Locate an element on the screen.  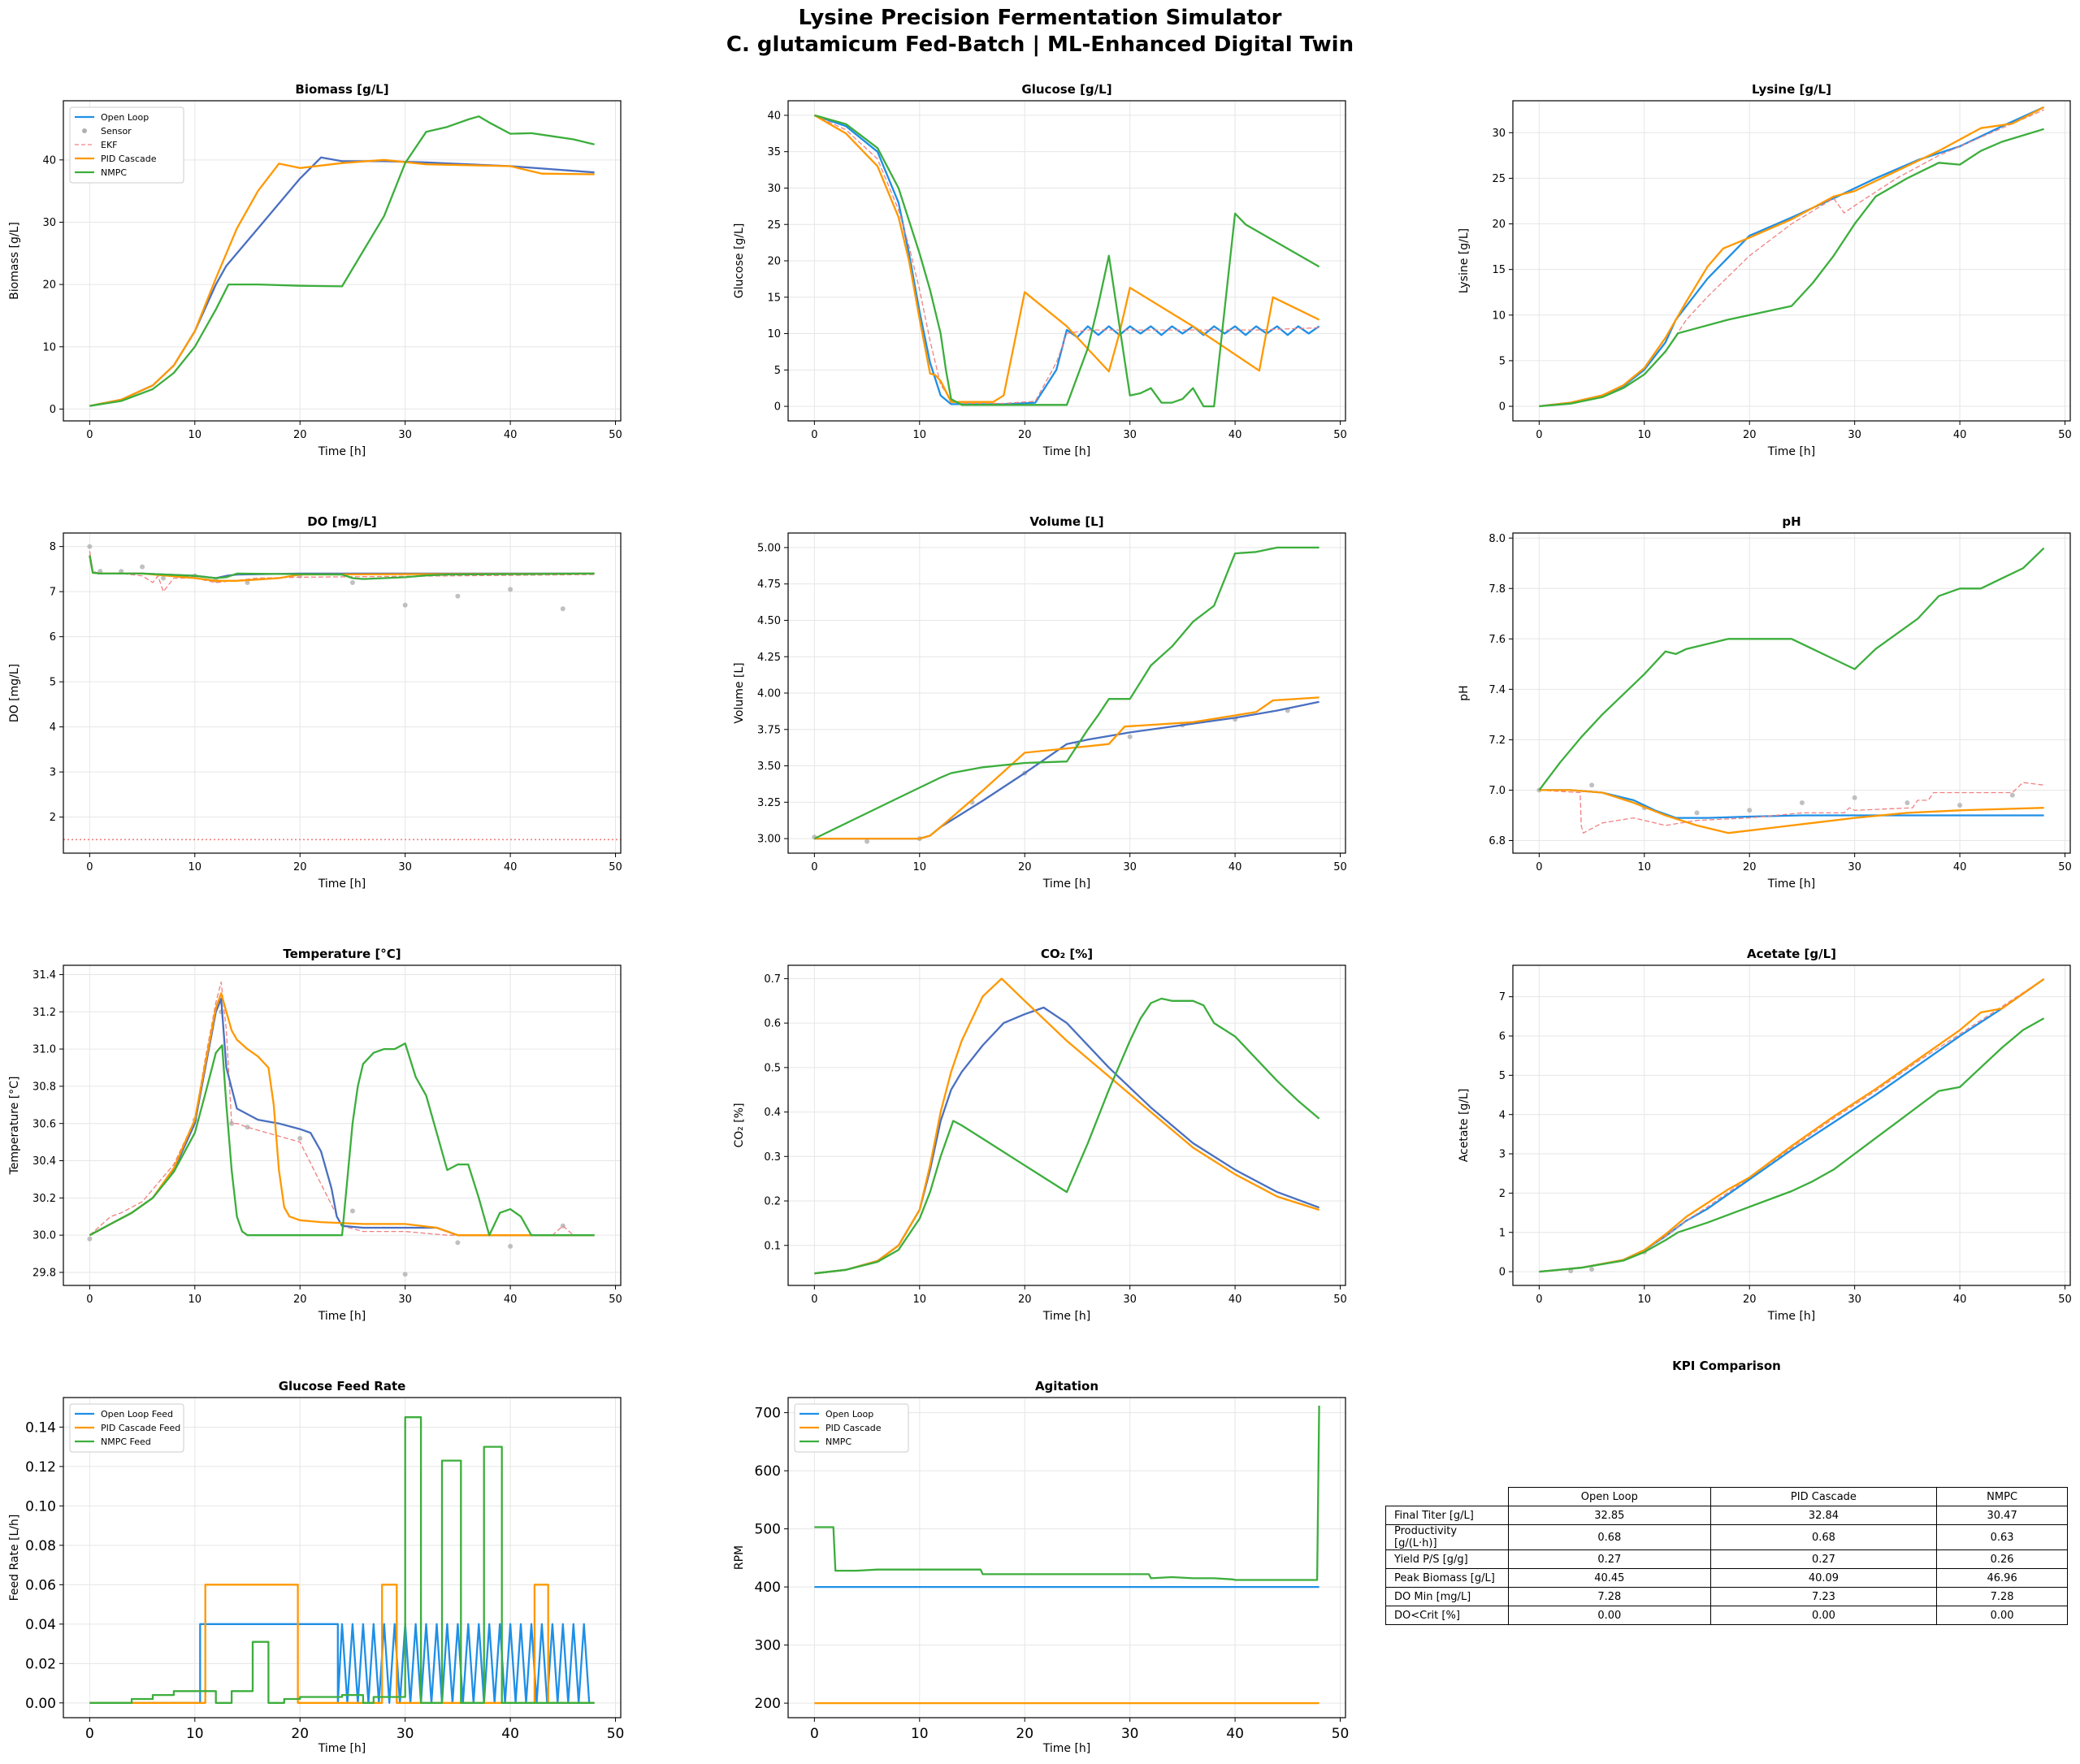
y-tick-label: 30.8 is located at coordinates (44, 1087).